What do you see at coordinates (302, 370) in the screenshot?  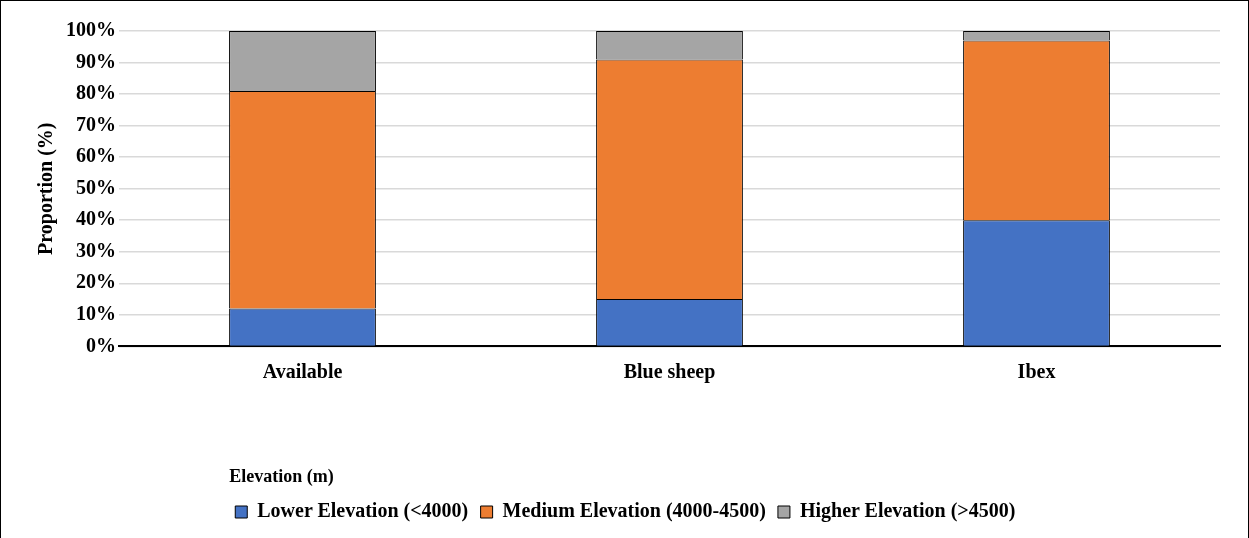 I see `x-tick-label: Available` at bounding box center [302, 370].